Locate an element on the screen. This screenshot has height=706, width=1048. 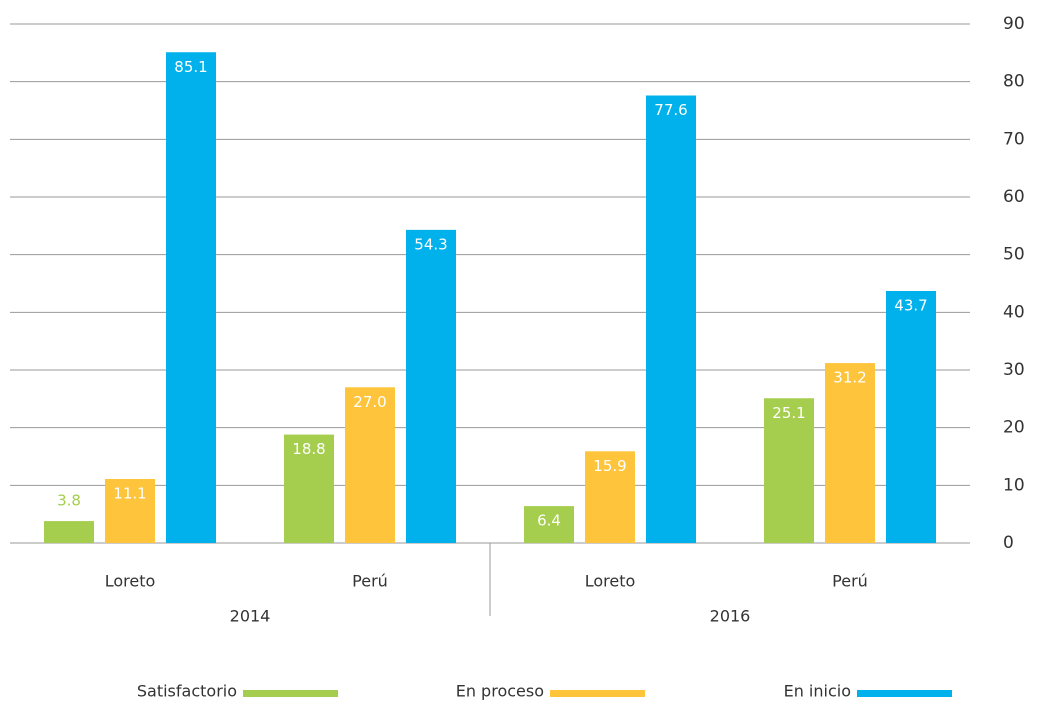
y-tick-label: 10 is located at coordinates (1014, 485).